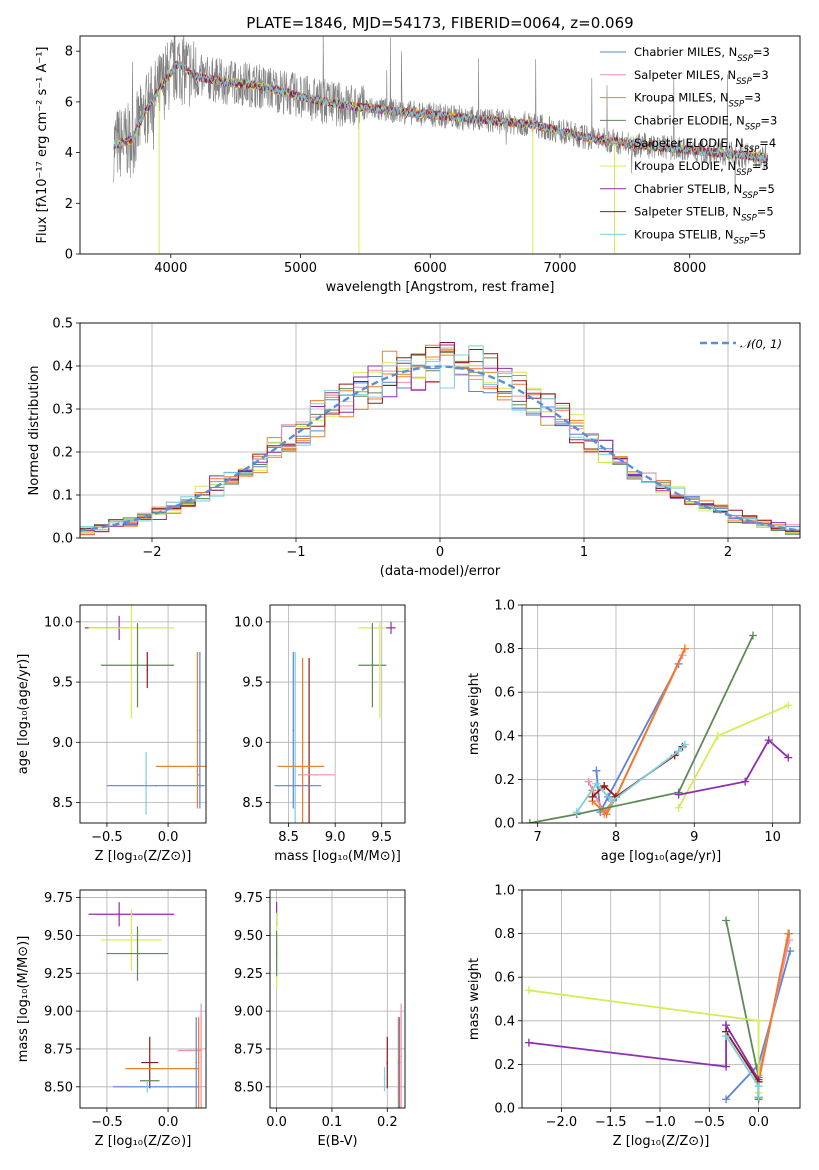 The image size is (819, 1170). What do you see at coordinates (295, 552) in the screenshot?
I see `residual_hist-xtick-label: −1` at bounding box center [295, 552].